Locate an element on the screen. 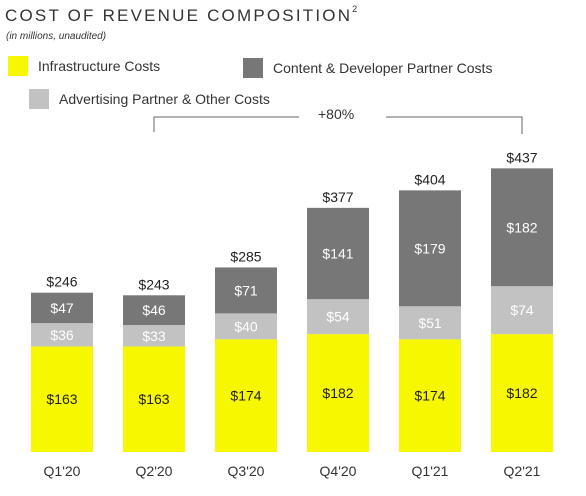  legend-swatch-advertising-partner is located at coordinates (39, 99).